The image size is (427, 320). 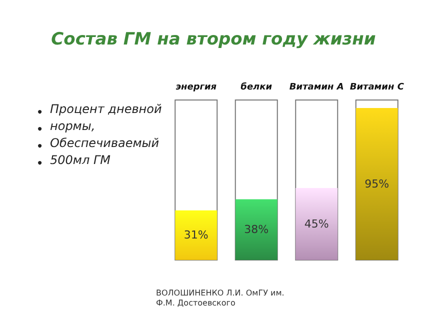 I want to click on text: 500мл ГМ, so click(x=81, y=160).